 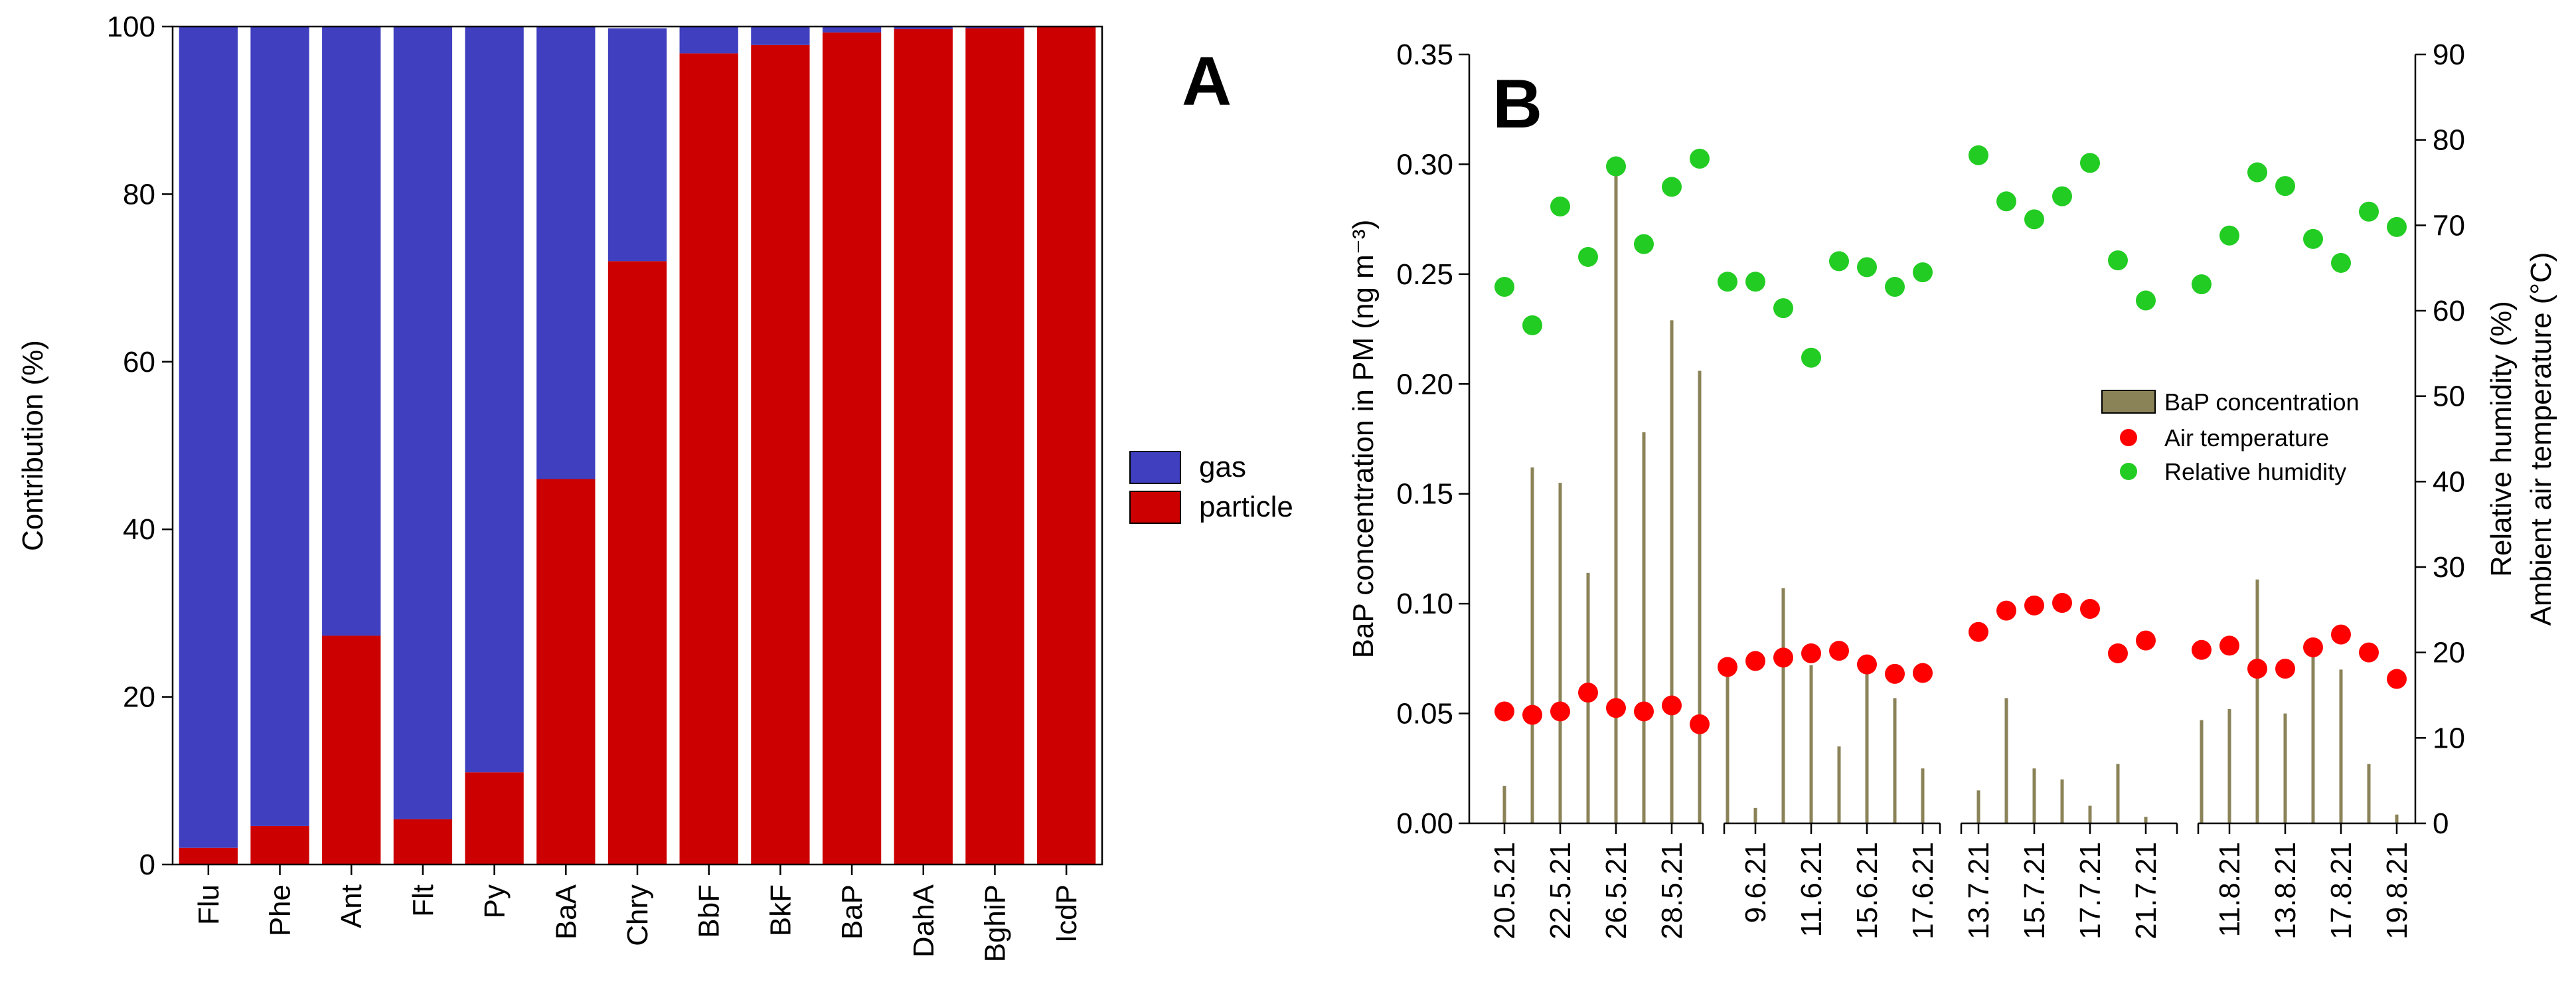 What do you see at coordinates (780, 454) in the screenshot?
I see `bar-particle-BkF` at bounding box center [780, 454].